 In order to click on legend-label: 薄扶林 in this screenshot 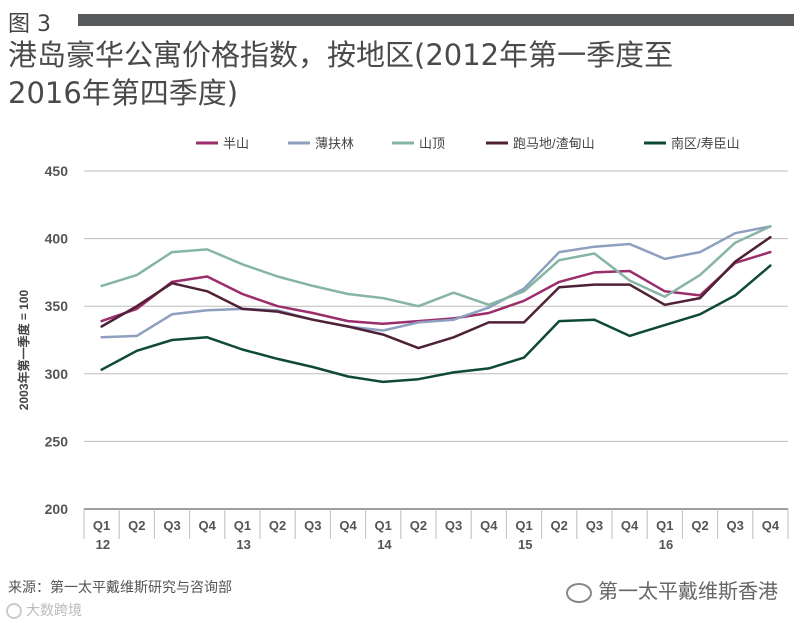, I will do `click(334, 143)`.